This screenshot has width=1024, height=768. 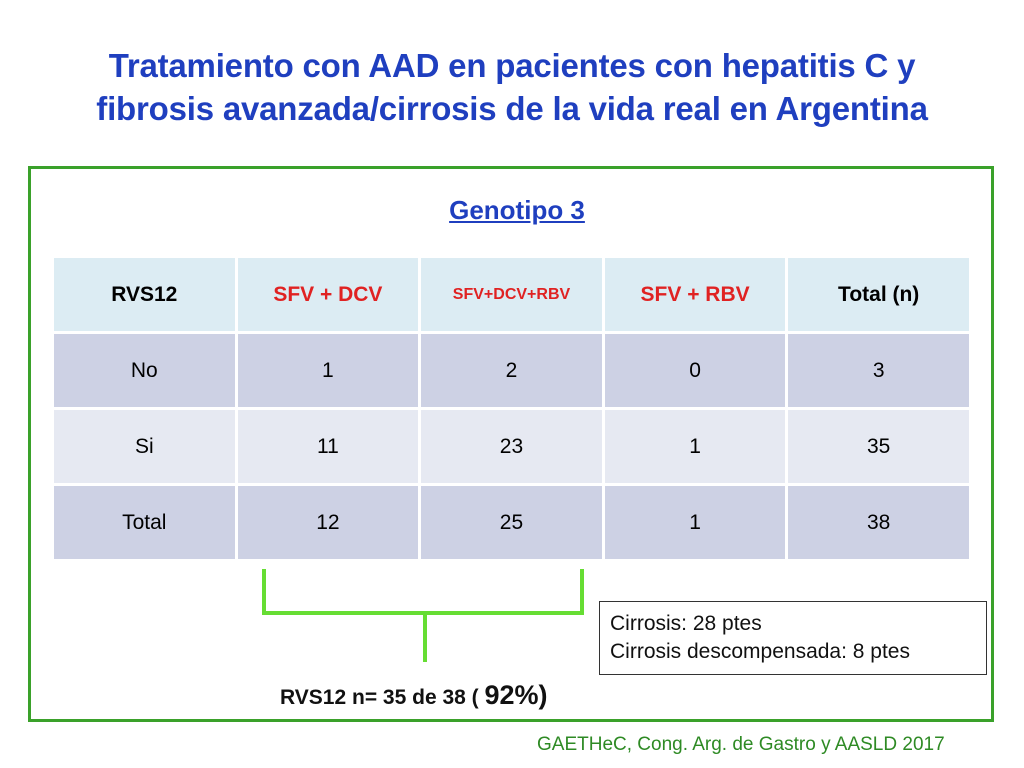 What do you see at coordinates (878, 370) in the screenshot?
I see `table-cell: 3` at bounding box center [878, 370].